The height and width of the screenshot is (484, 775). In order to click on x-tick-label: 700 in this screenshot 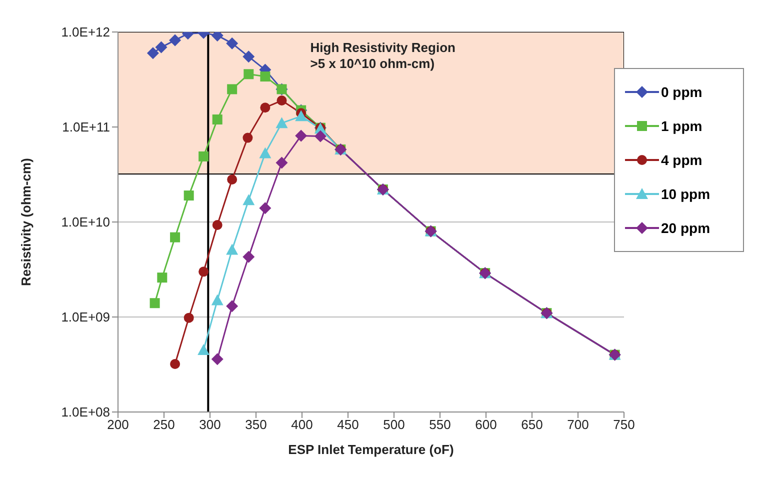, I will do `click(578, 424)`.